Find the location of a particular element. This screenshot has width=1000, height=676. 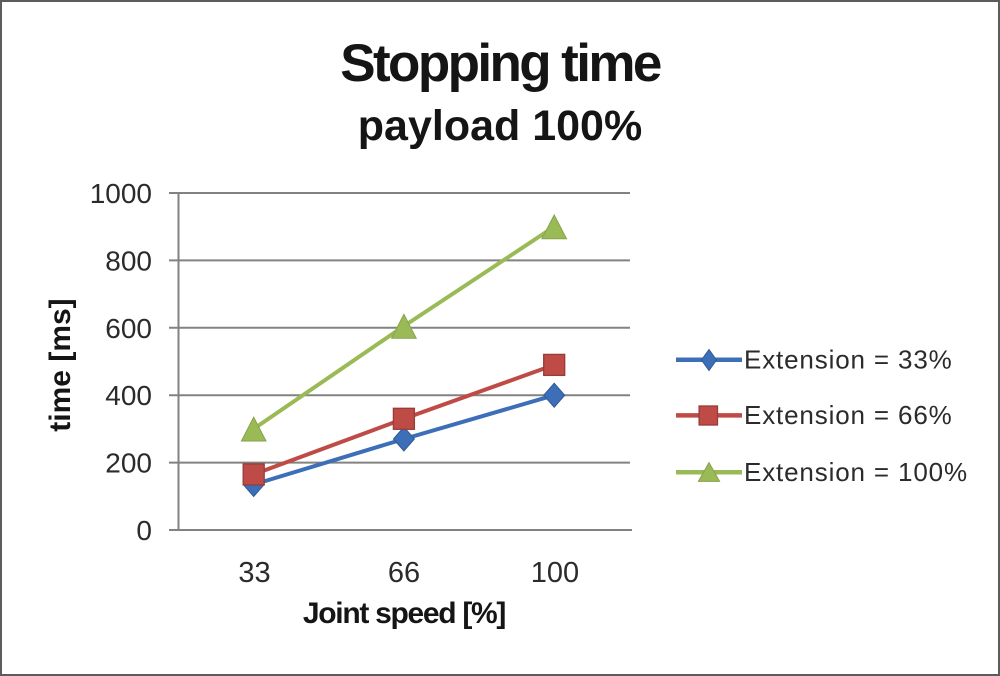

svg-text: 200 is located at coordinates (128, 463).